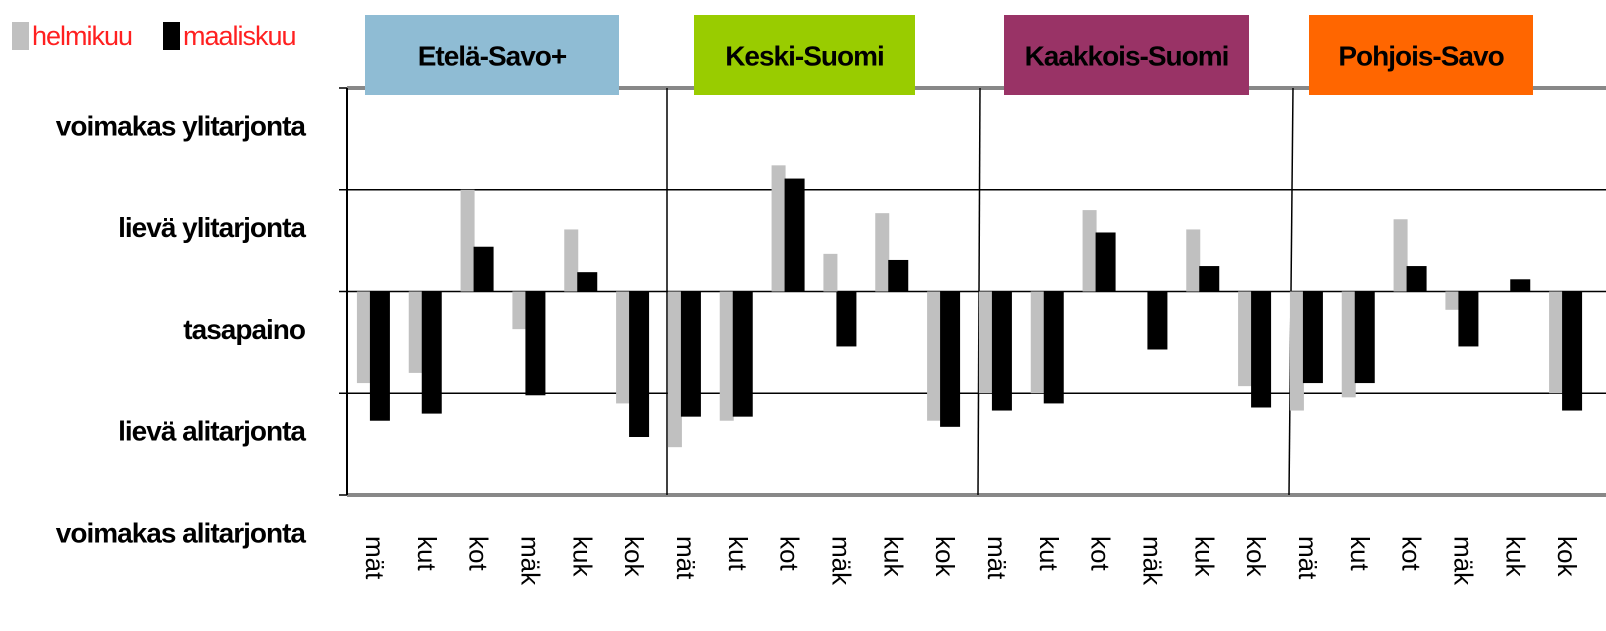  I want to click on group-label: Etelä-Savo+, so click(492, 55).